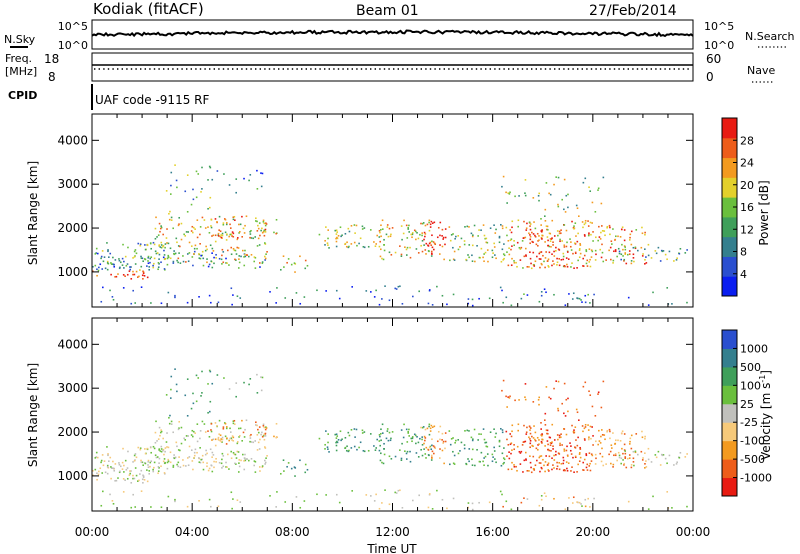 The width and height of the screenshot is (800, 554). What do you see at coordinates (729, 339) in the screenshot?
I see `velocity-colorbar-swatch` at bounding box center [729, 339].